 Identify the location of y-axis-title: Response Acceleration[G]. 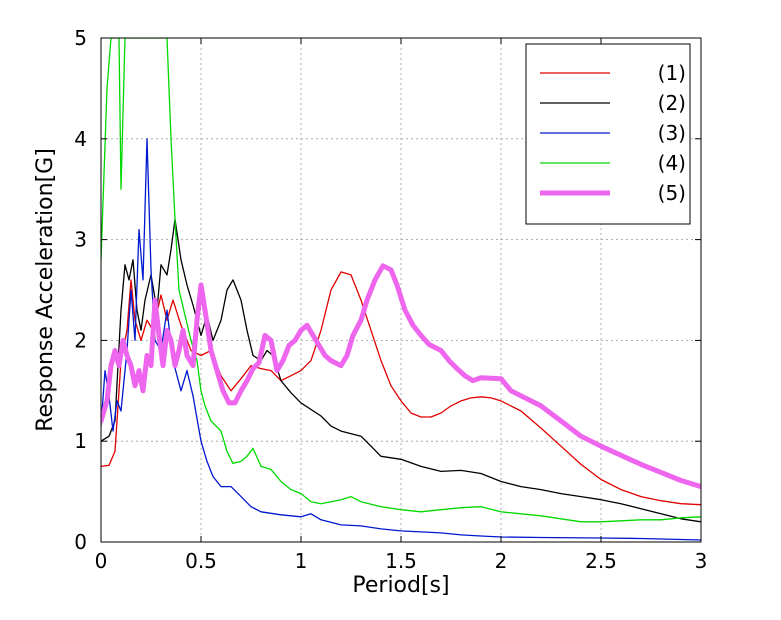
(45, 290).